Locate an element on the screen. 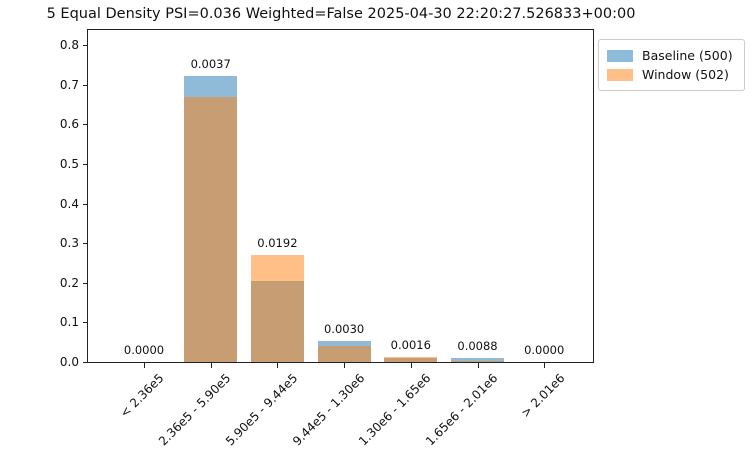 Image resolution: width=753 pixels, height=470 pixels. y-tick-label: 0.4 is located at coordinates (69, 204).